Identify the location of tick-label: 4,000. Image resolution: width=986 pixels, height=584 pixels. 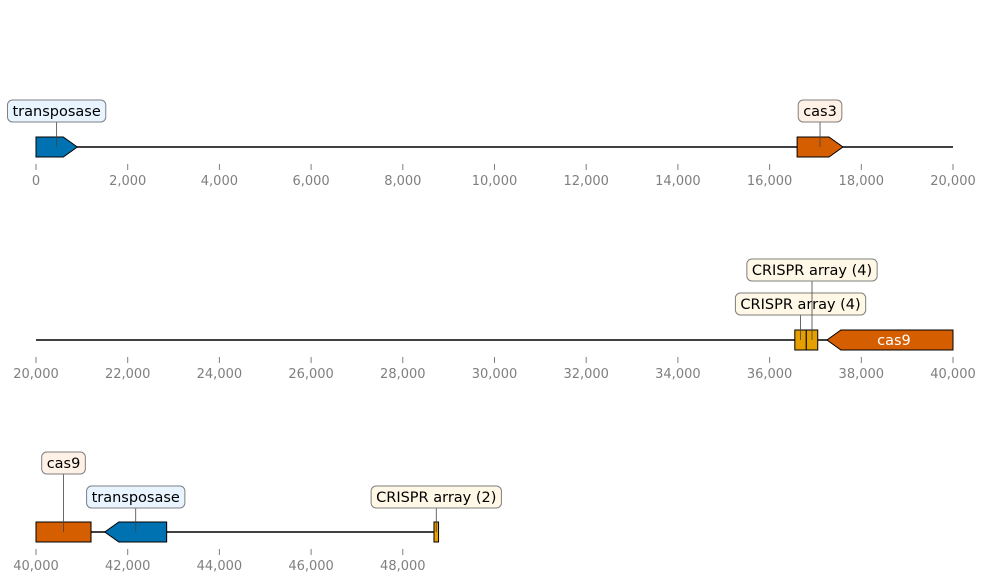
(219, 181).